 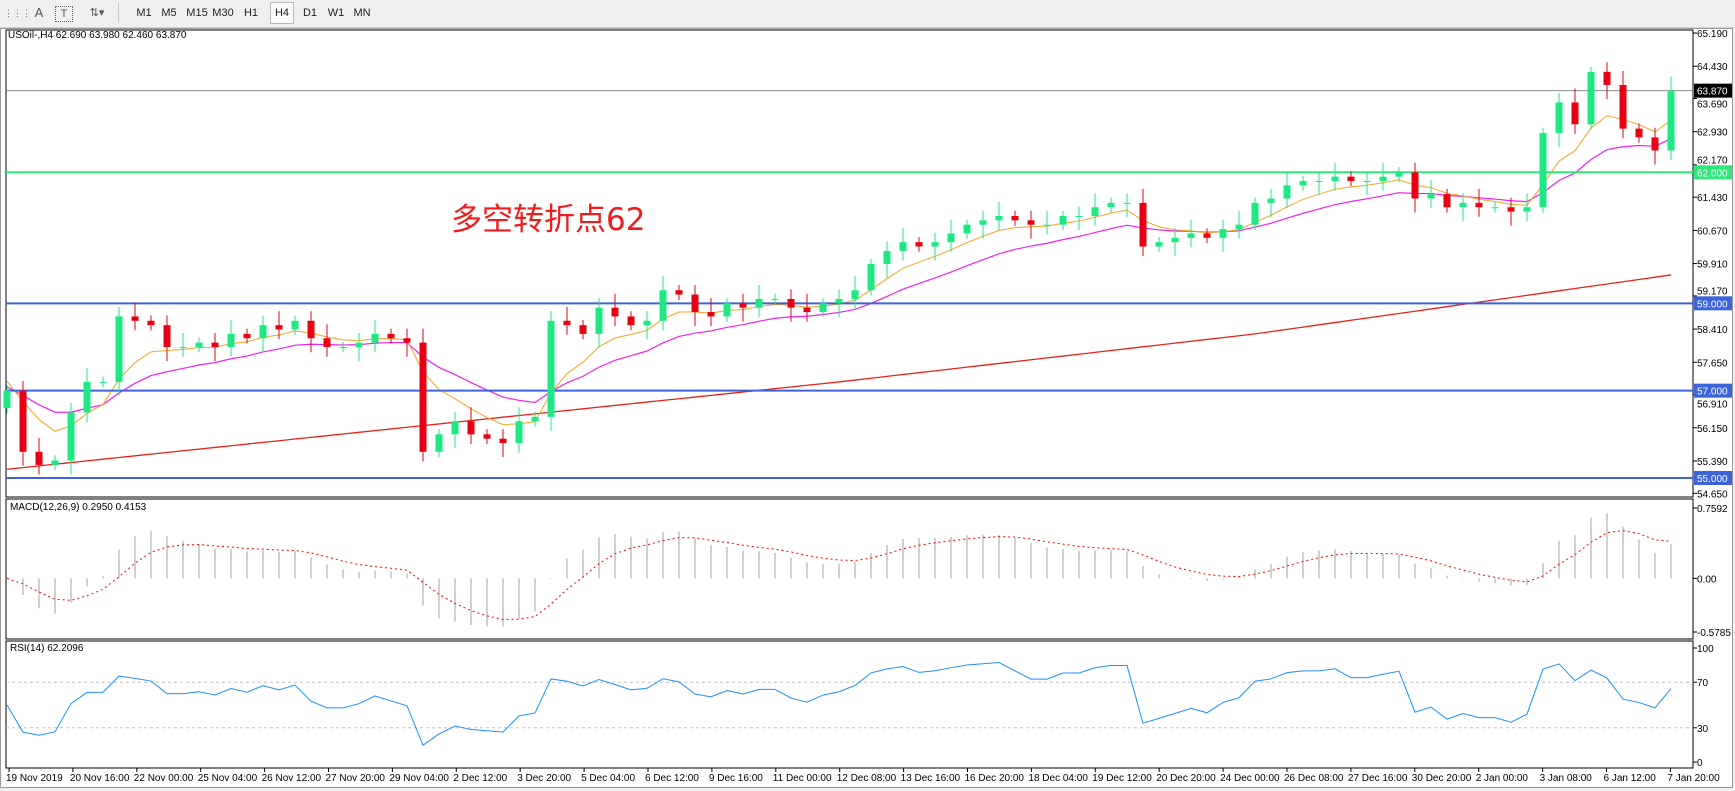 What do you see at coordinates (197, 13) in the screenshot?
I see `timeframe-m15: M15` at bounding box center [197, 13].